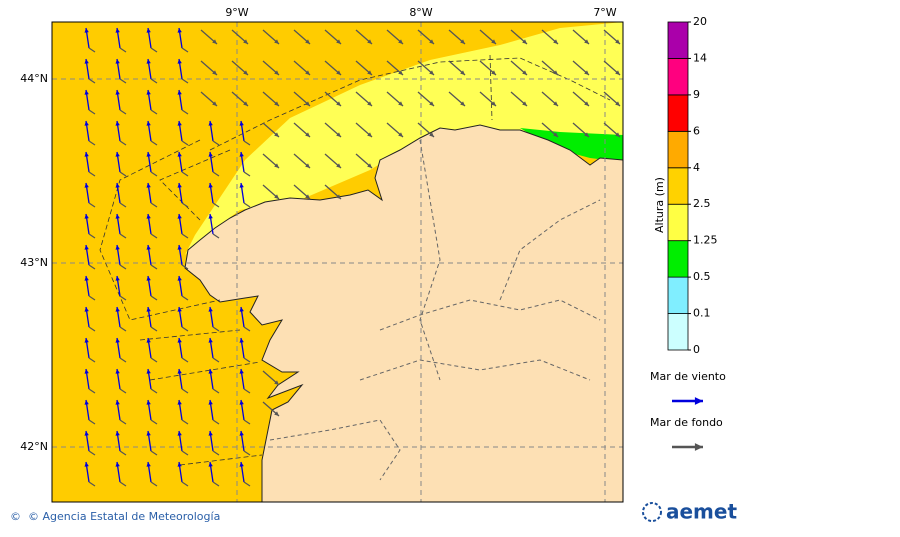 This screenshot has height=537, width=900. Describe the element at coordinates (686, 422) in the screenshot. I see `legend-label: Mar de fondo` at that location.